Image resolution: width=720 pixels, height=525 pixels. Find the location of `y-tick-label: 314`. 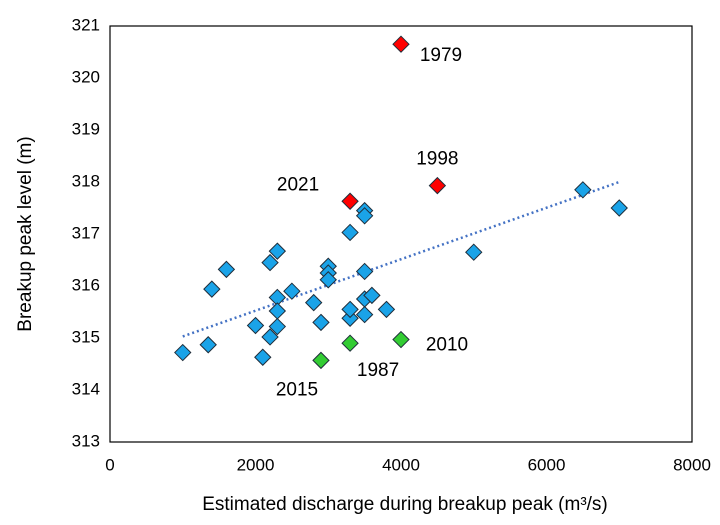

y-tick-label: 314 is located at coordinates (86, 388).